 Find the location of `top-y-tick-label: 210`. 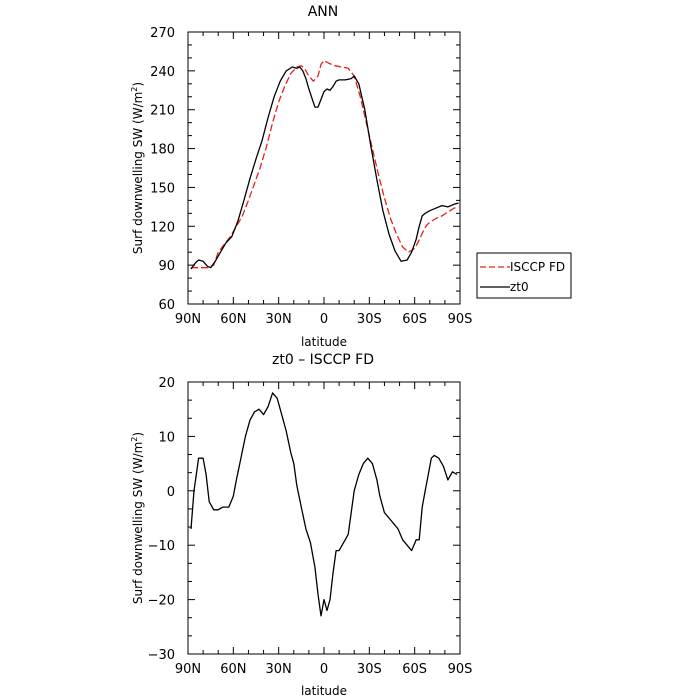

top-y-tick-label: 210 is located at coordinates (162, 111).